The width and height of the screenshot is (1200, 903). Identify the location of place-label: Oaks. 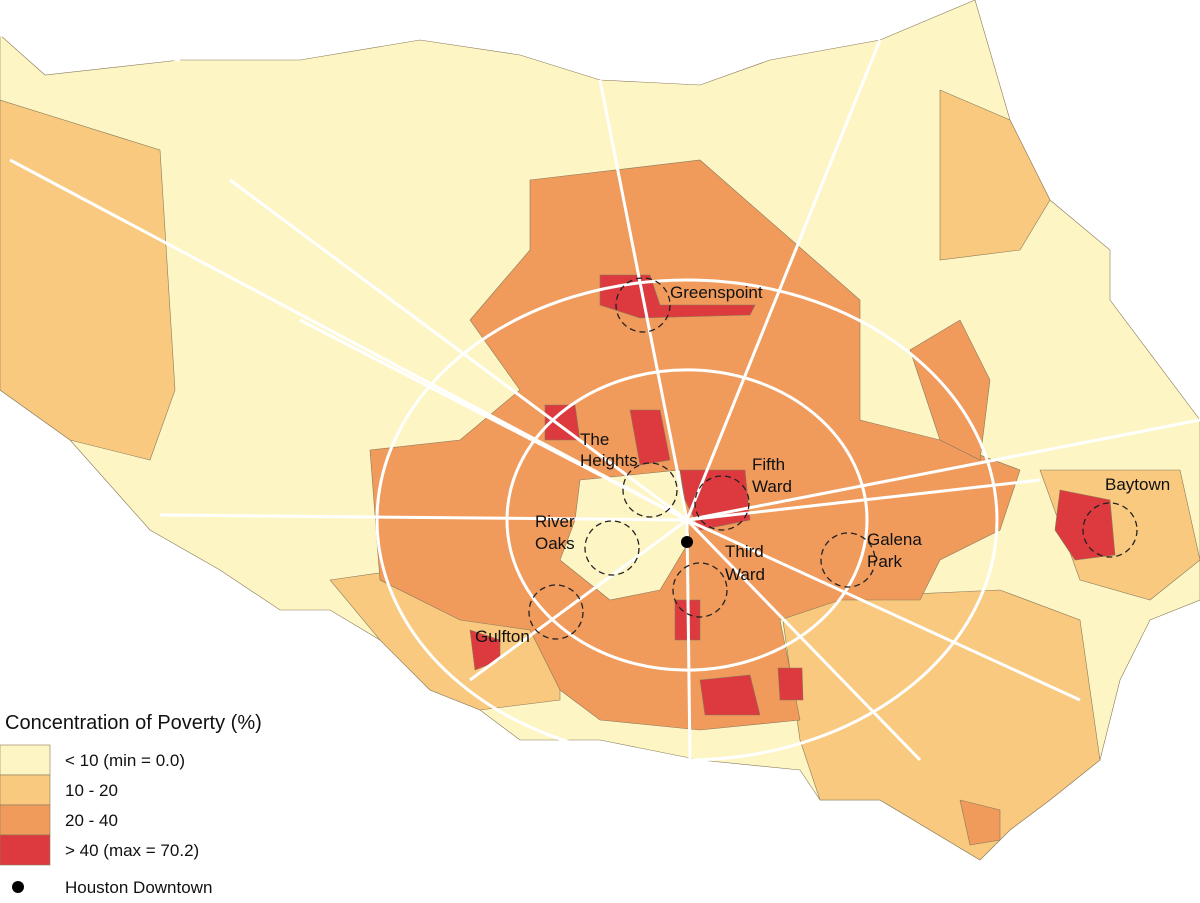
(555, 543).